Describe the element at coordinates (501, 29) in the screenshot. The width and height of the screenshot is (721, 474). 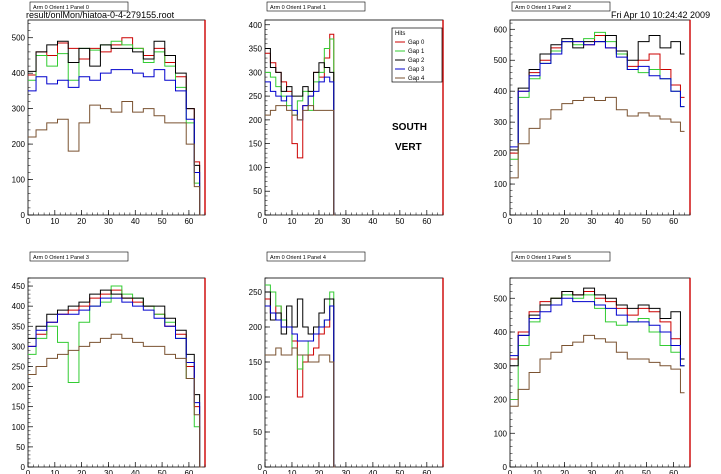
I see `y-tick-label: 600` at that location.